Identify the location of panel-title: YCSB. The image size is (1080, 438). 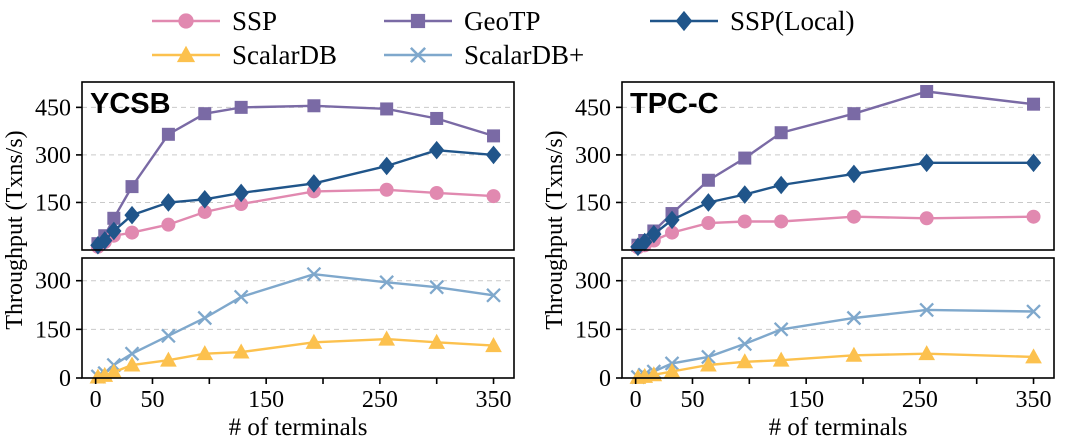
(130, 104).